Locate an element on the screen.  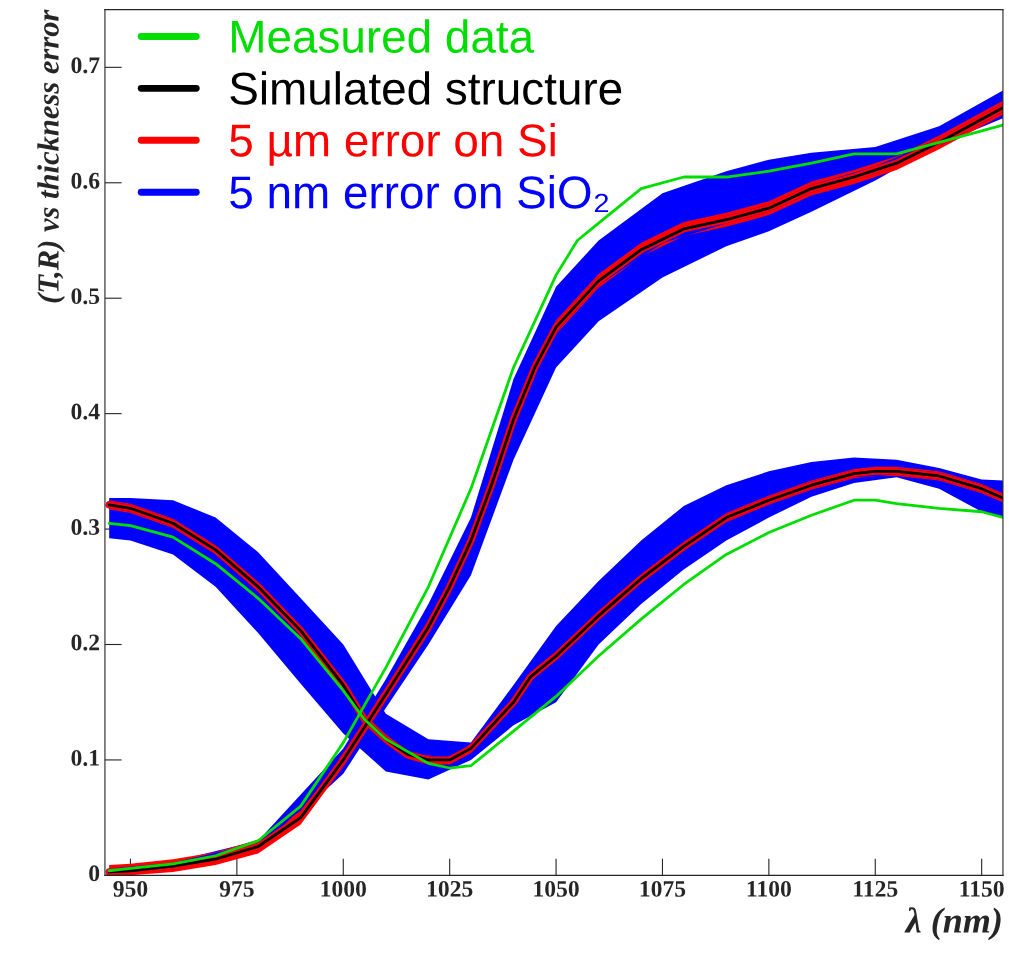
legend-label: 5 nm error on SiO₂ is located at coordinates (419, 193).